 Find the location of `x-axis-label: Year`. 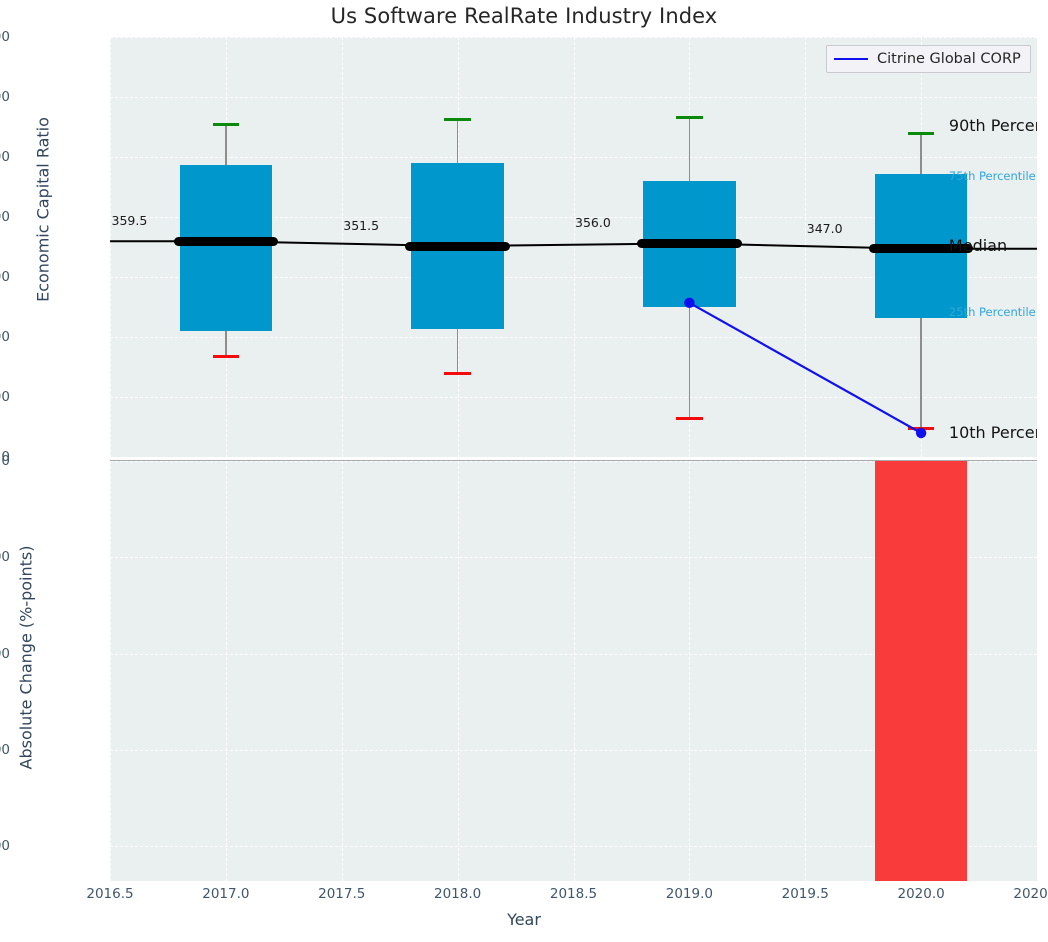

x-axis-label: Year is located at coordinates (524, 919).